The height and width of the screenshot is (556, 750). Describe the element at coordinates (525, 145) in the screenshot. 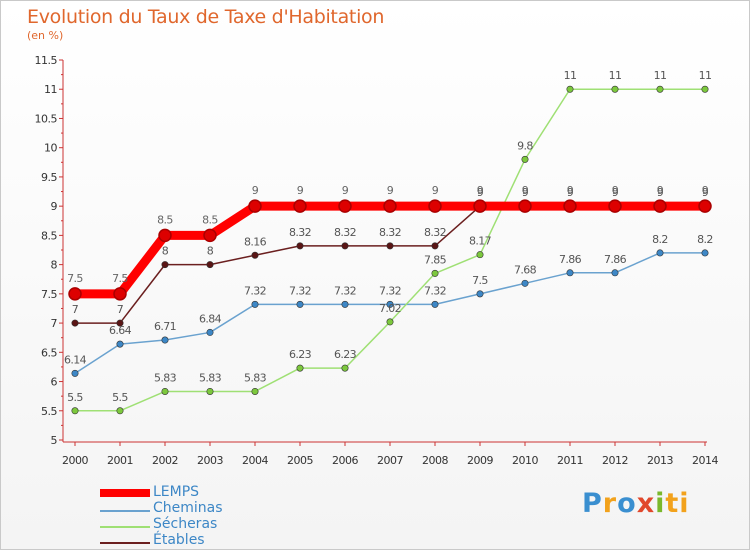

I see `data-label: 9.8` at that location.